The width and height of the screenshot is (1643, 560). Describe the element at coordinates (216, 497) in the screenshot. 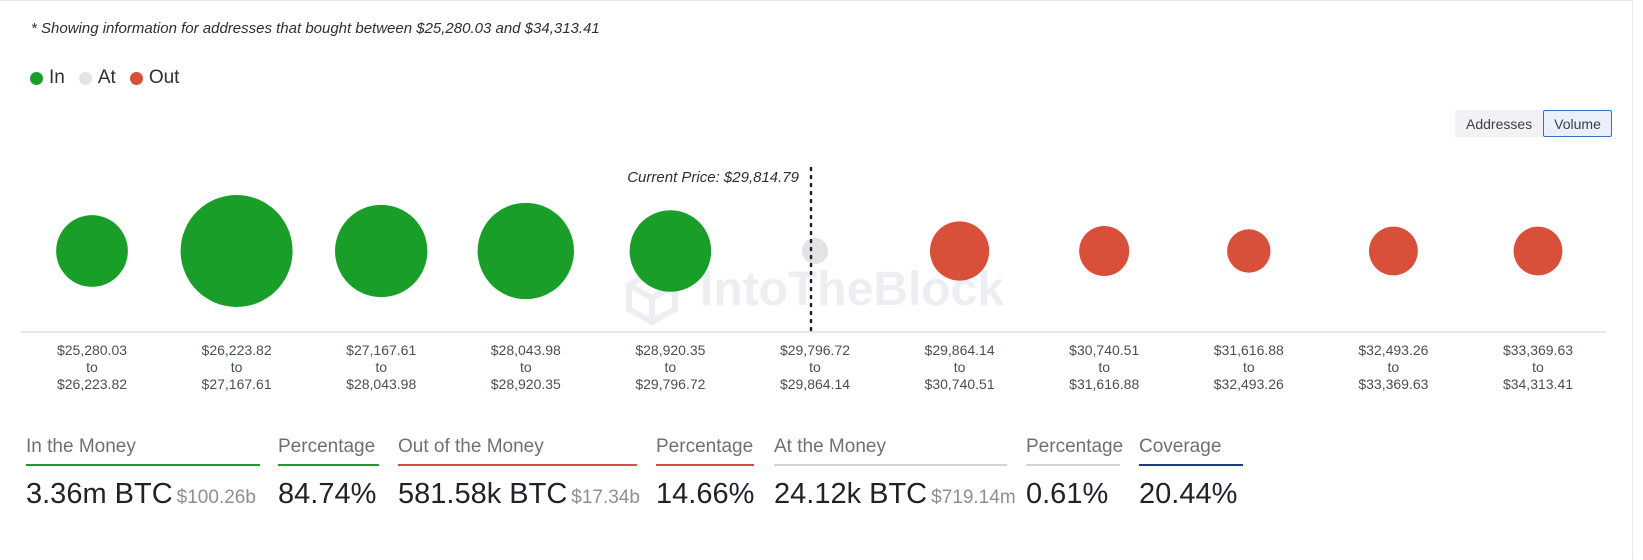

I see `stat-sub-value: $100.26b` at that location.